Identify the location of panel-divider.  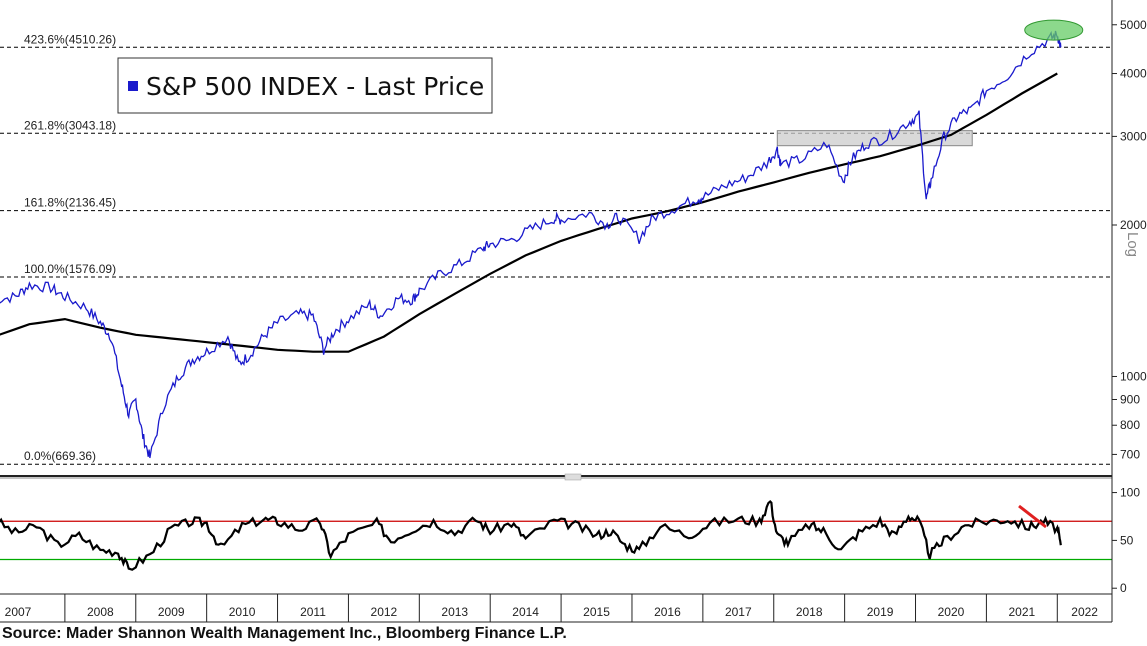
(556, 477).